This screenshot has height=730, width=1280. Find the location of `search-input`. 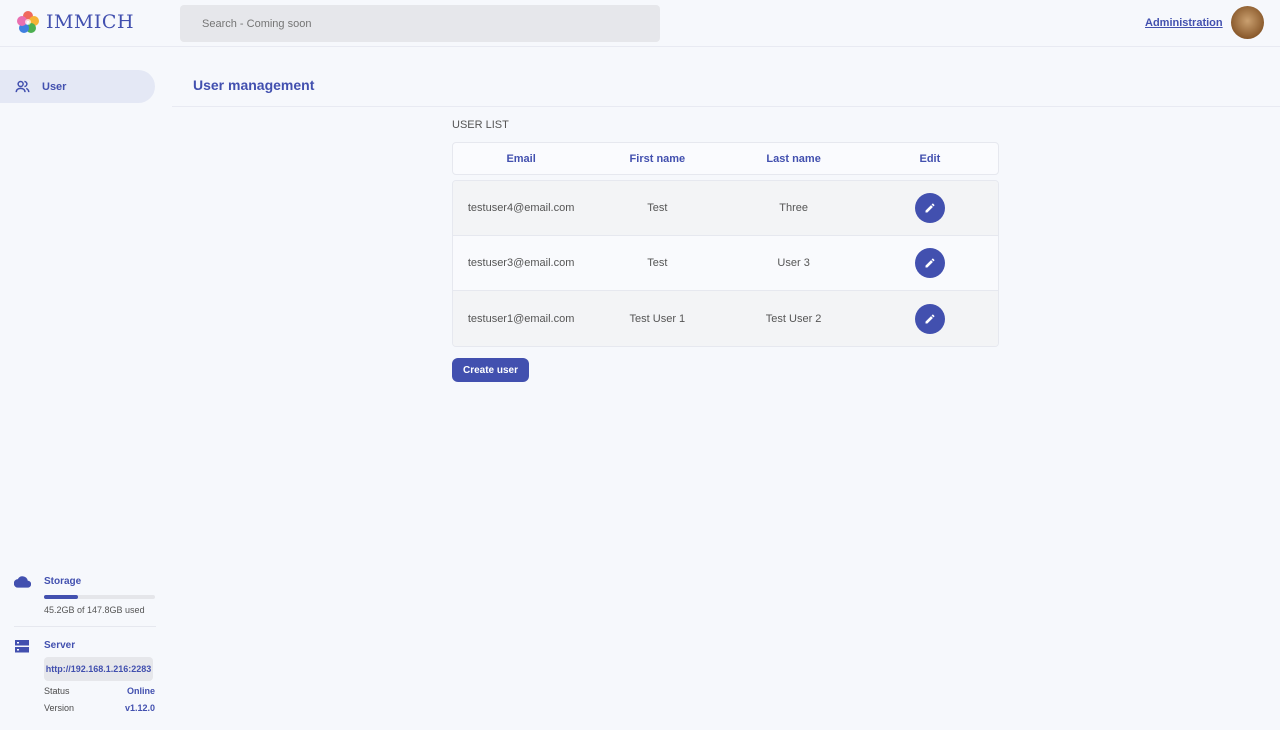

search-input is located at coordinates (420, 23).